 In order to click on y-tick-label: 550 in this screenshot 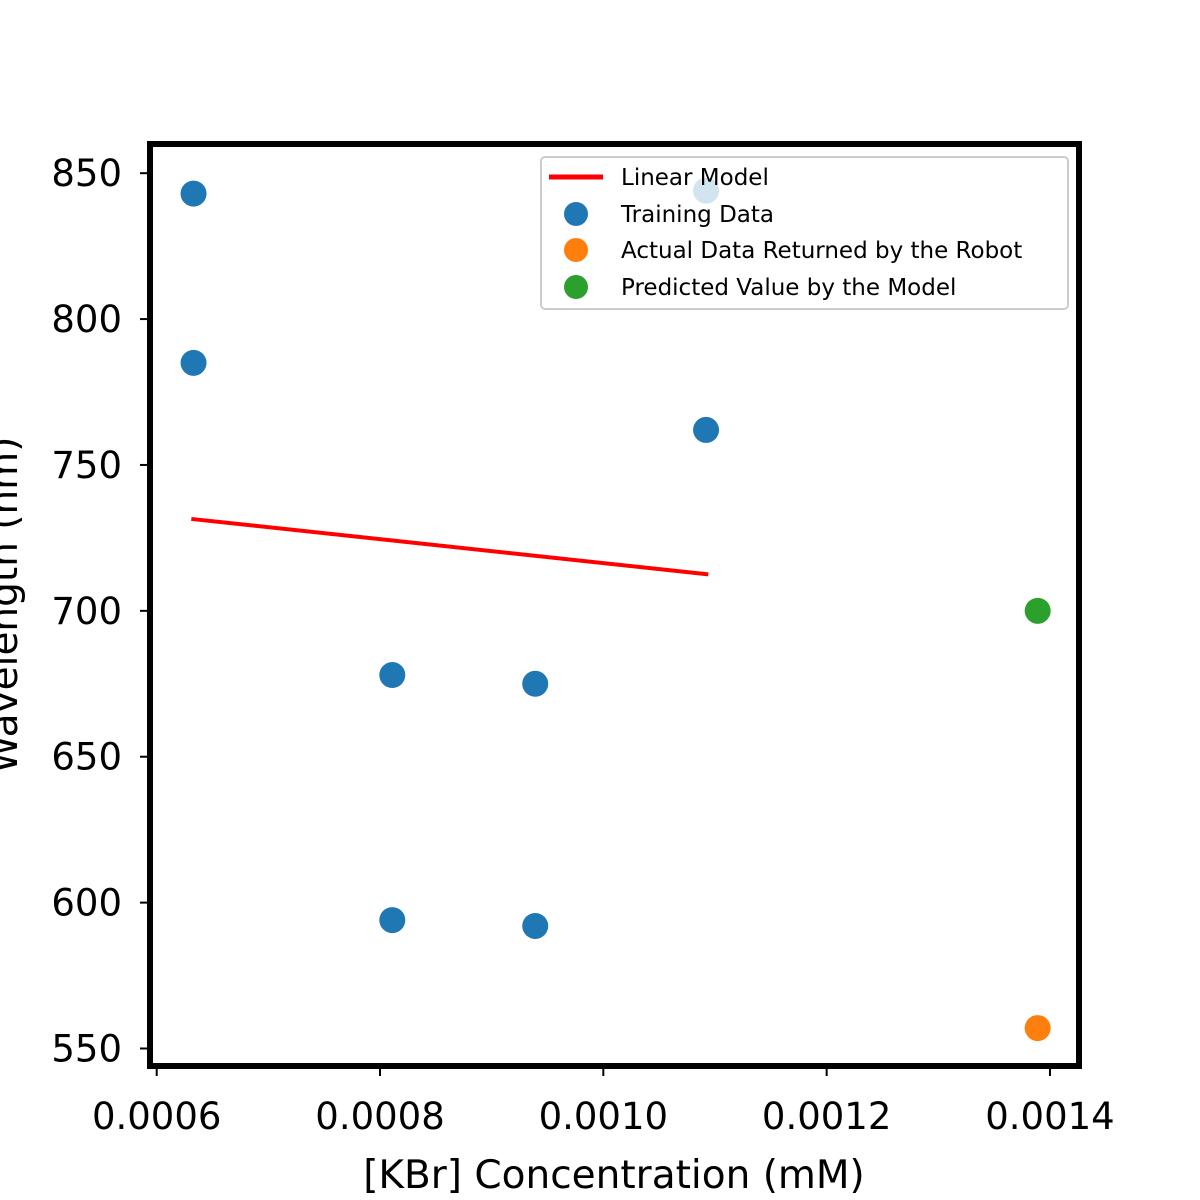, I will do `click(86, 1048)`.